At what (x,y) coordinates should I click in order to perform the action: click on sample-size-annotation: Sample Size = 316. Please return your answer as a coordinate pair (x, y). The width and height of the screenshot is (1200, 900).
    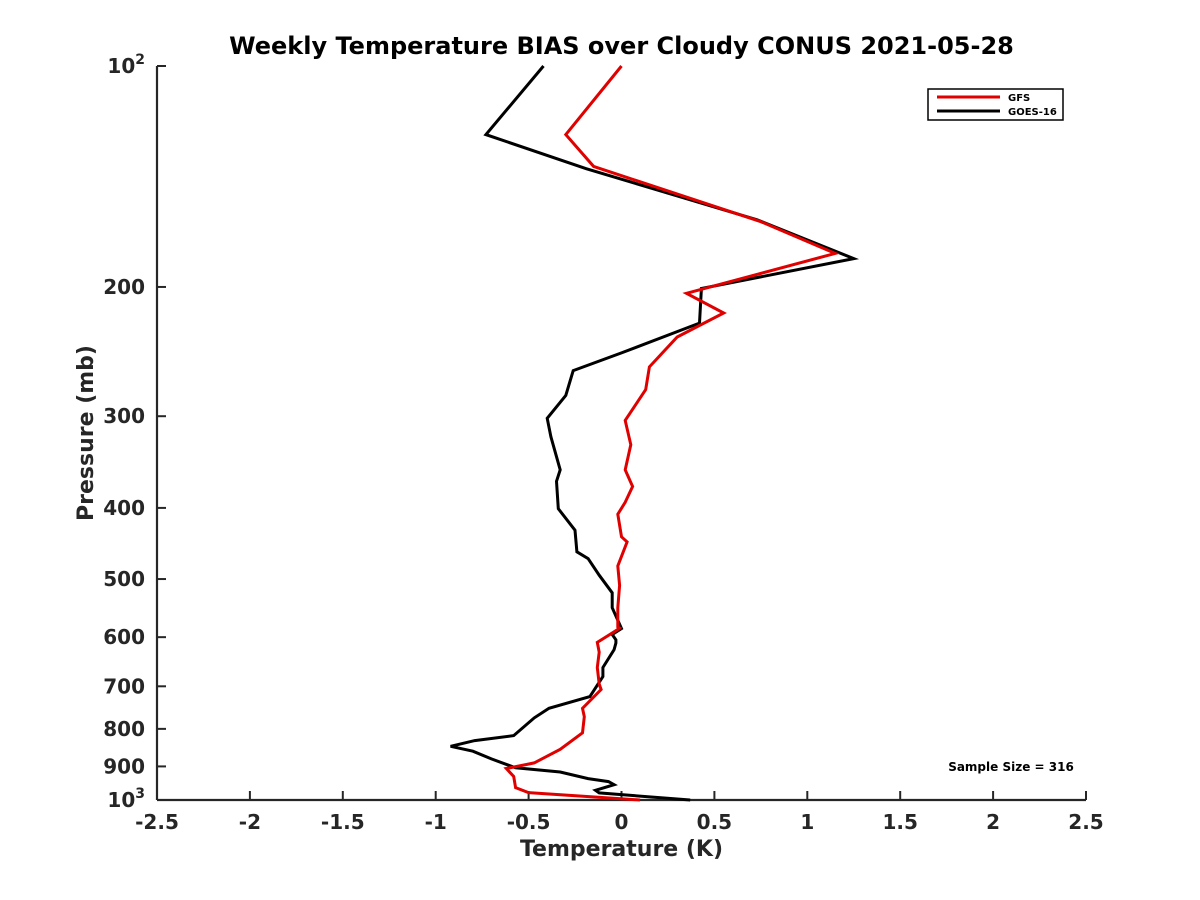
    Looking at the image, I should click on (1011, 767).